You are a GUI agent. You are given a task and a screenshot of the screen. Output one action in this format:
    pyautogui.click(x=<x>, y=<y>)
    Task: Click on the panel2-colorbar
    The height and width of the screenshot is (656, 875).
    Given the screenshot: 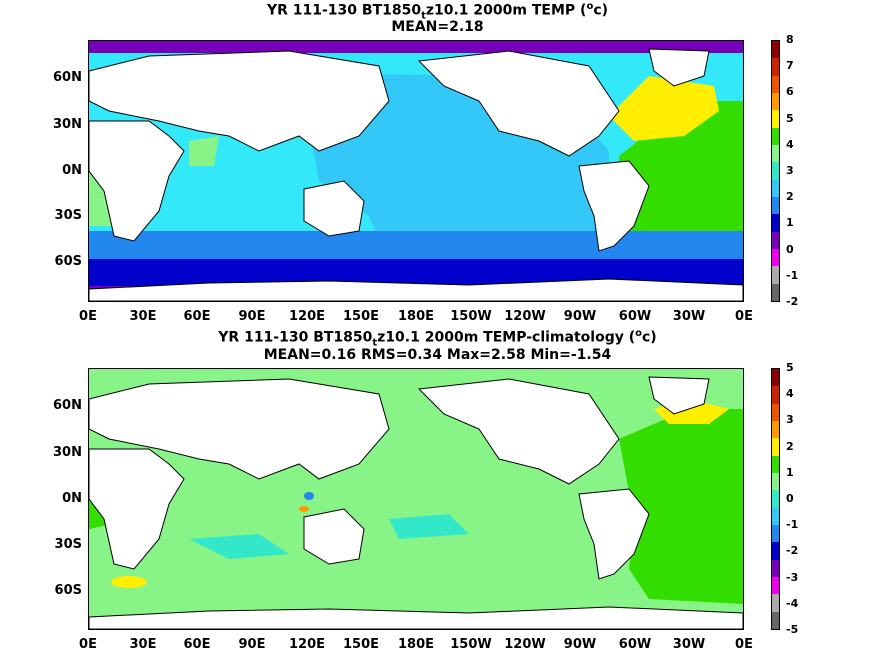 What is the action you would take?
    pyautogui.click(x=775, y=499)
    